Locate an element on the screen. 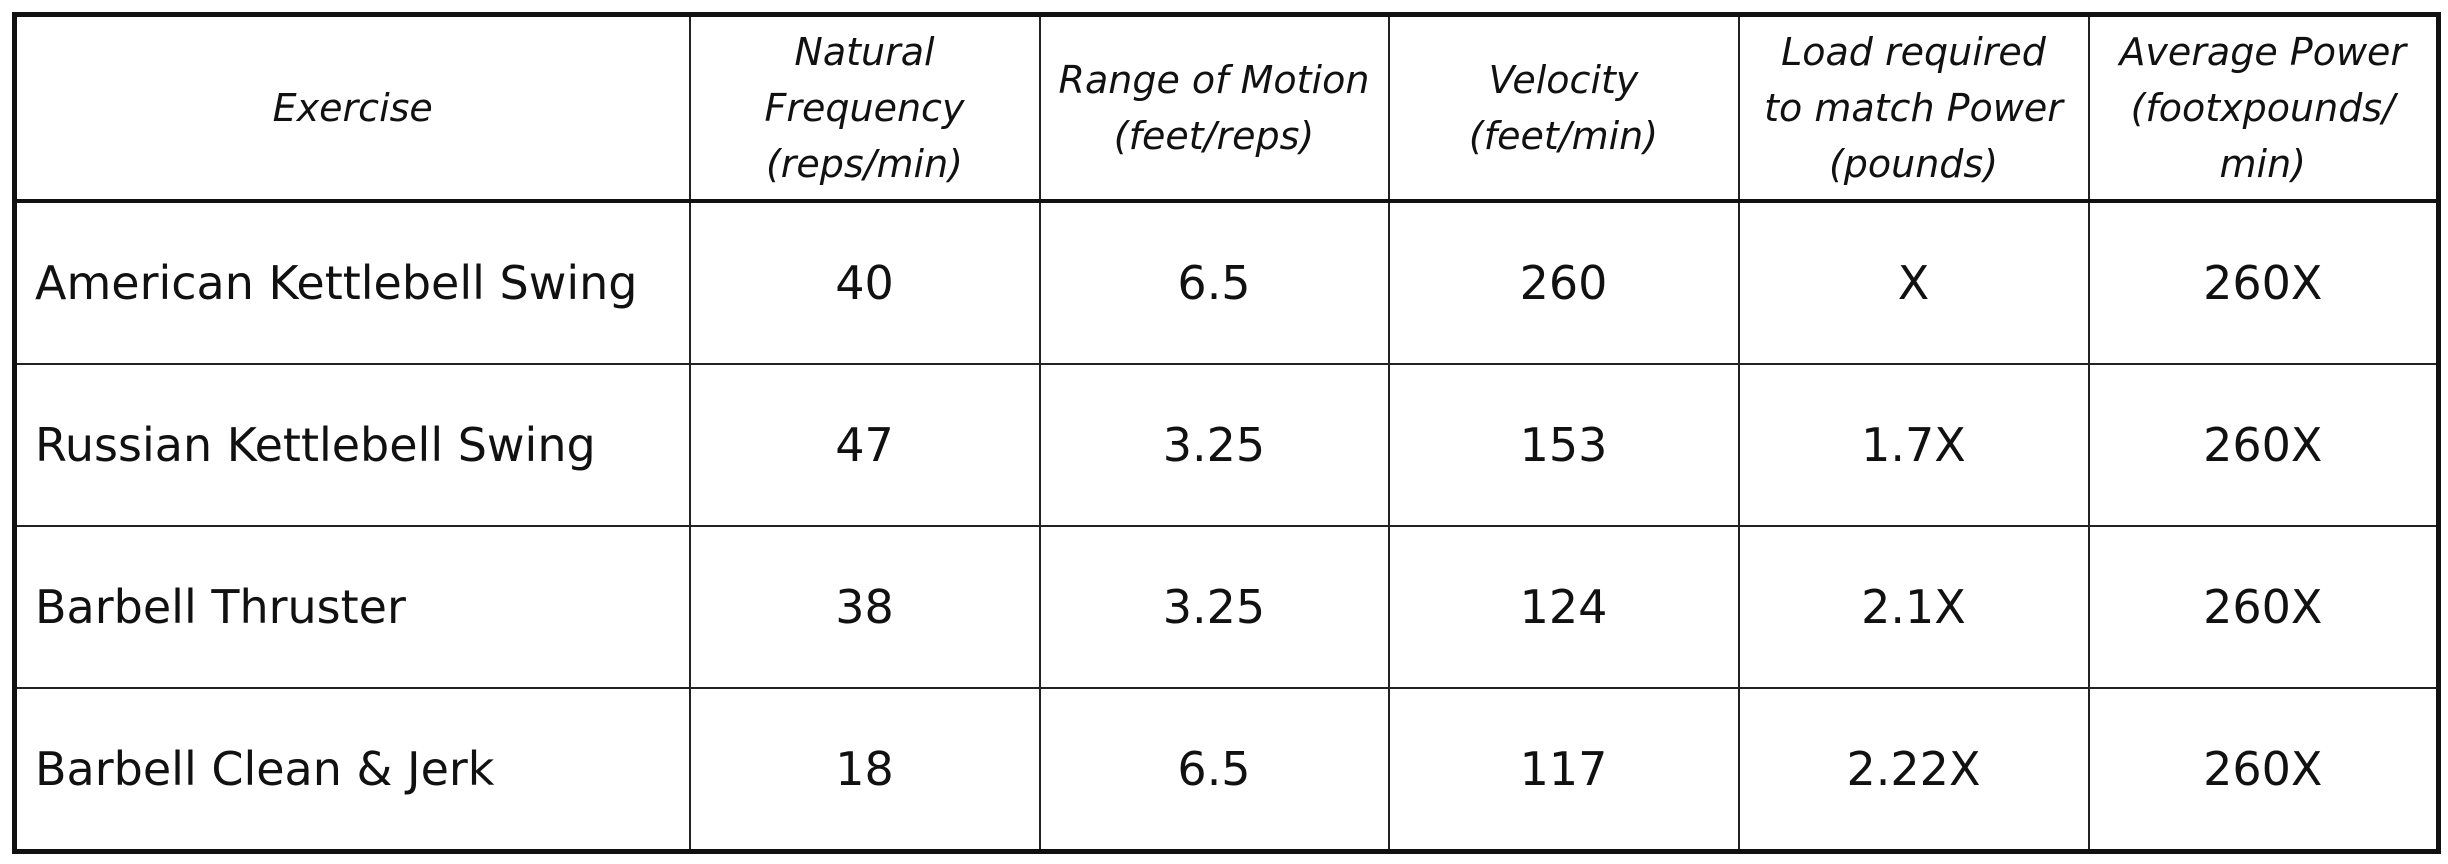  header-cell: Velocity (feet/min) is located at coordinates (1563, 108).